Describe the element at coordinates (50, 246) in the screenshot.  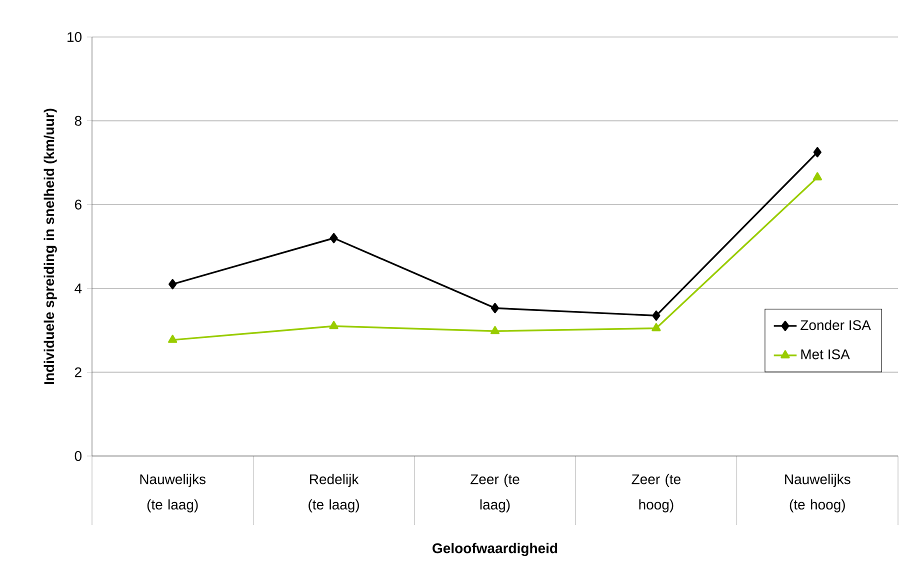
I see `y-axis-title: Individuele spreiding in snelheid (km/uur)` at that location.